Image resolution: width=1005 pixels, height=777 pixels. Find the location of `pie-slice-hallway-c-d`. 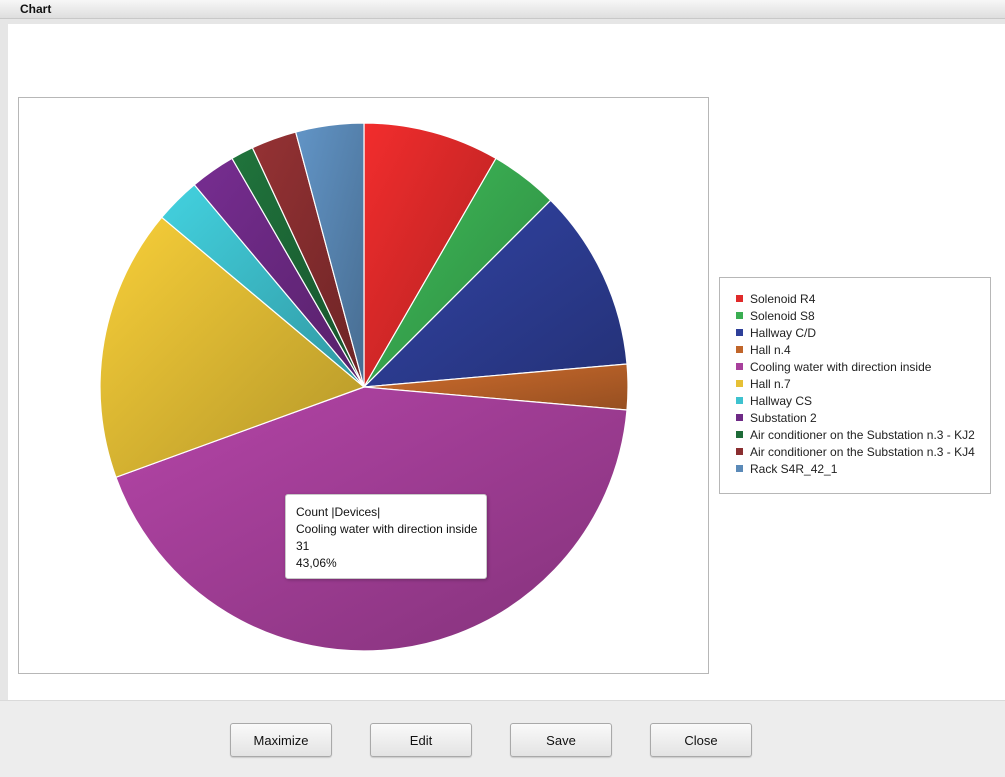

pie-slice-hallway-c-d is located at coordinates (495, 293).